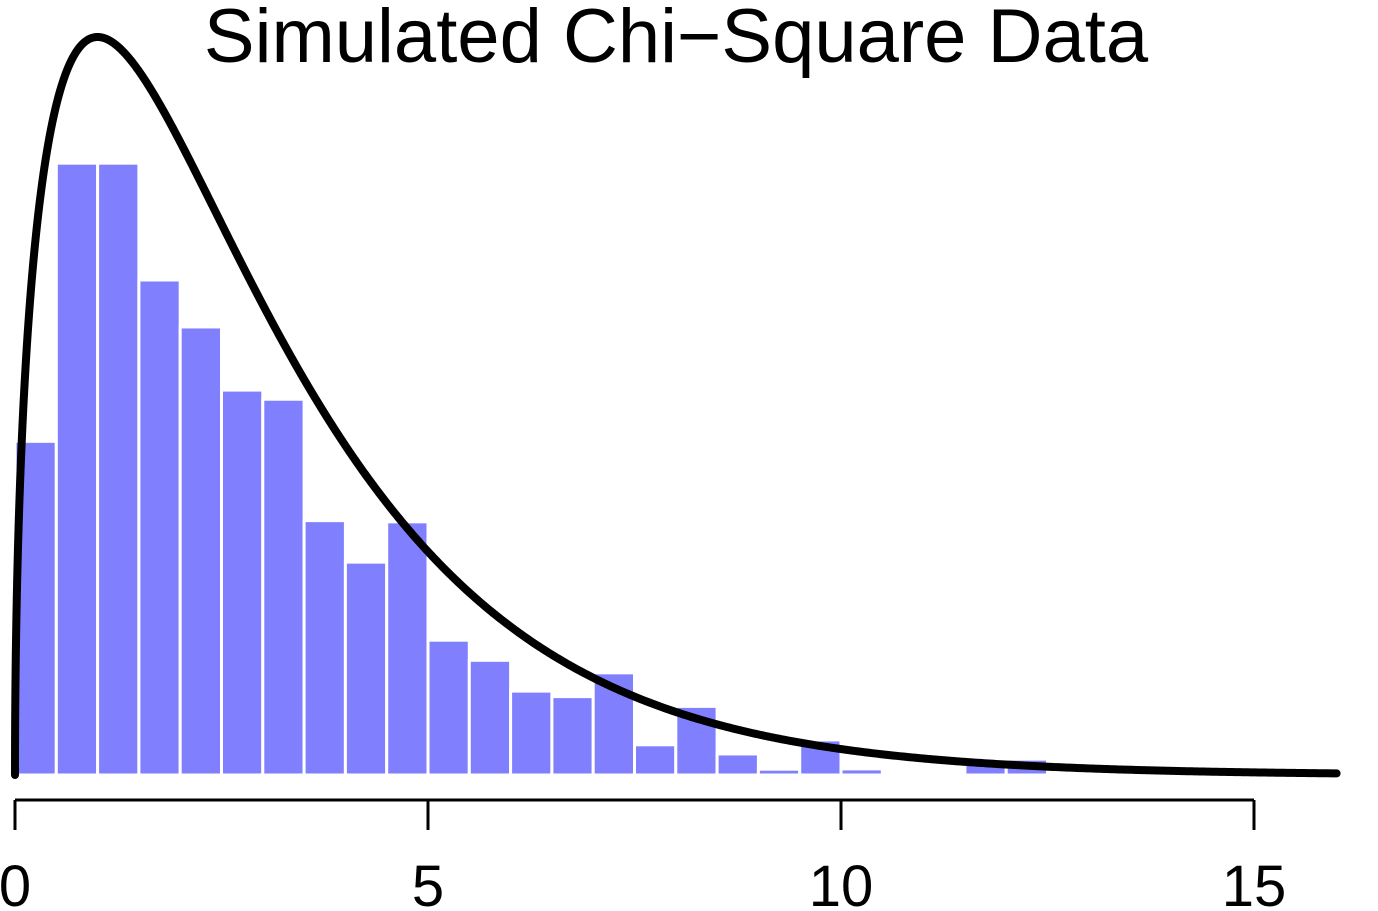 This screenshot has height=911, width=1378. What do you see at coordinates (841, 882) in the screenshot?
I see `x-tick-label: 10` at bounding box center [841, 882].